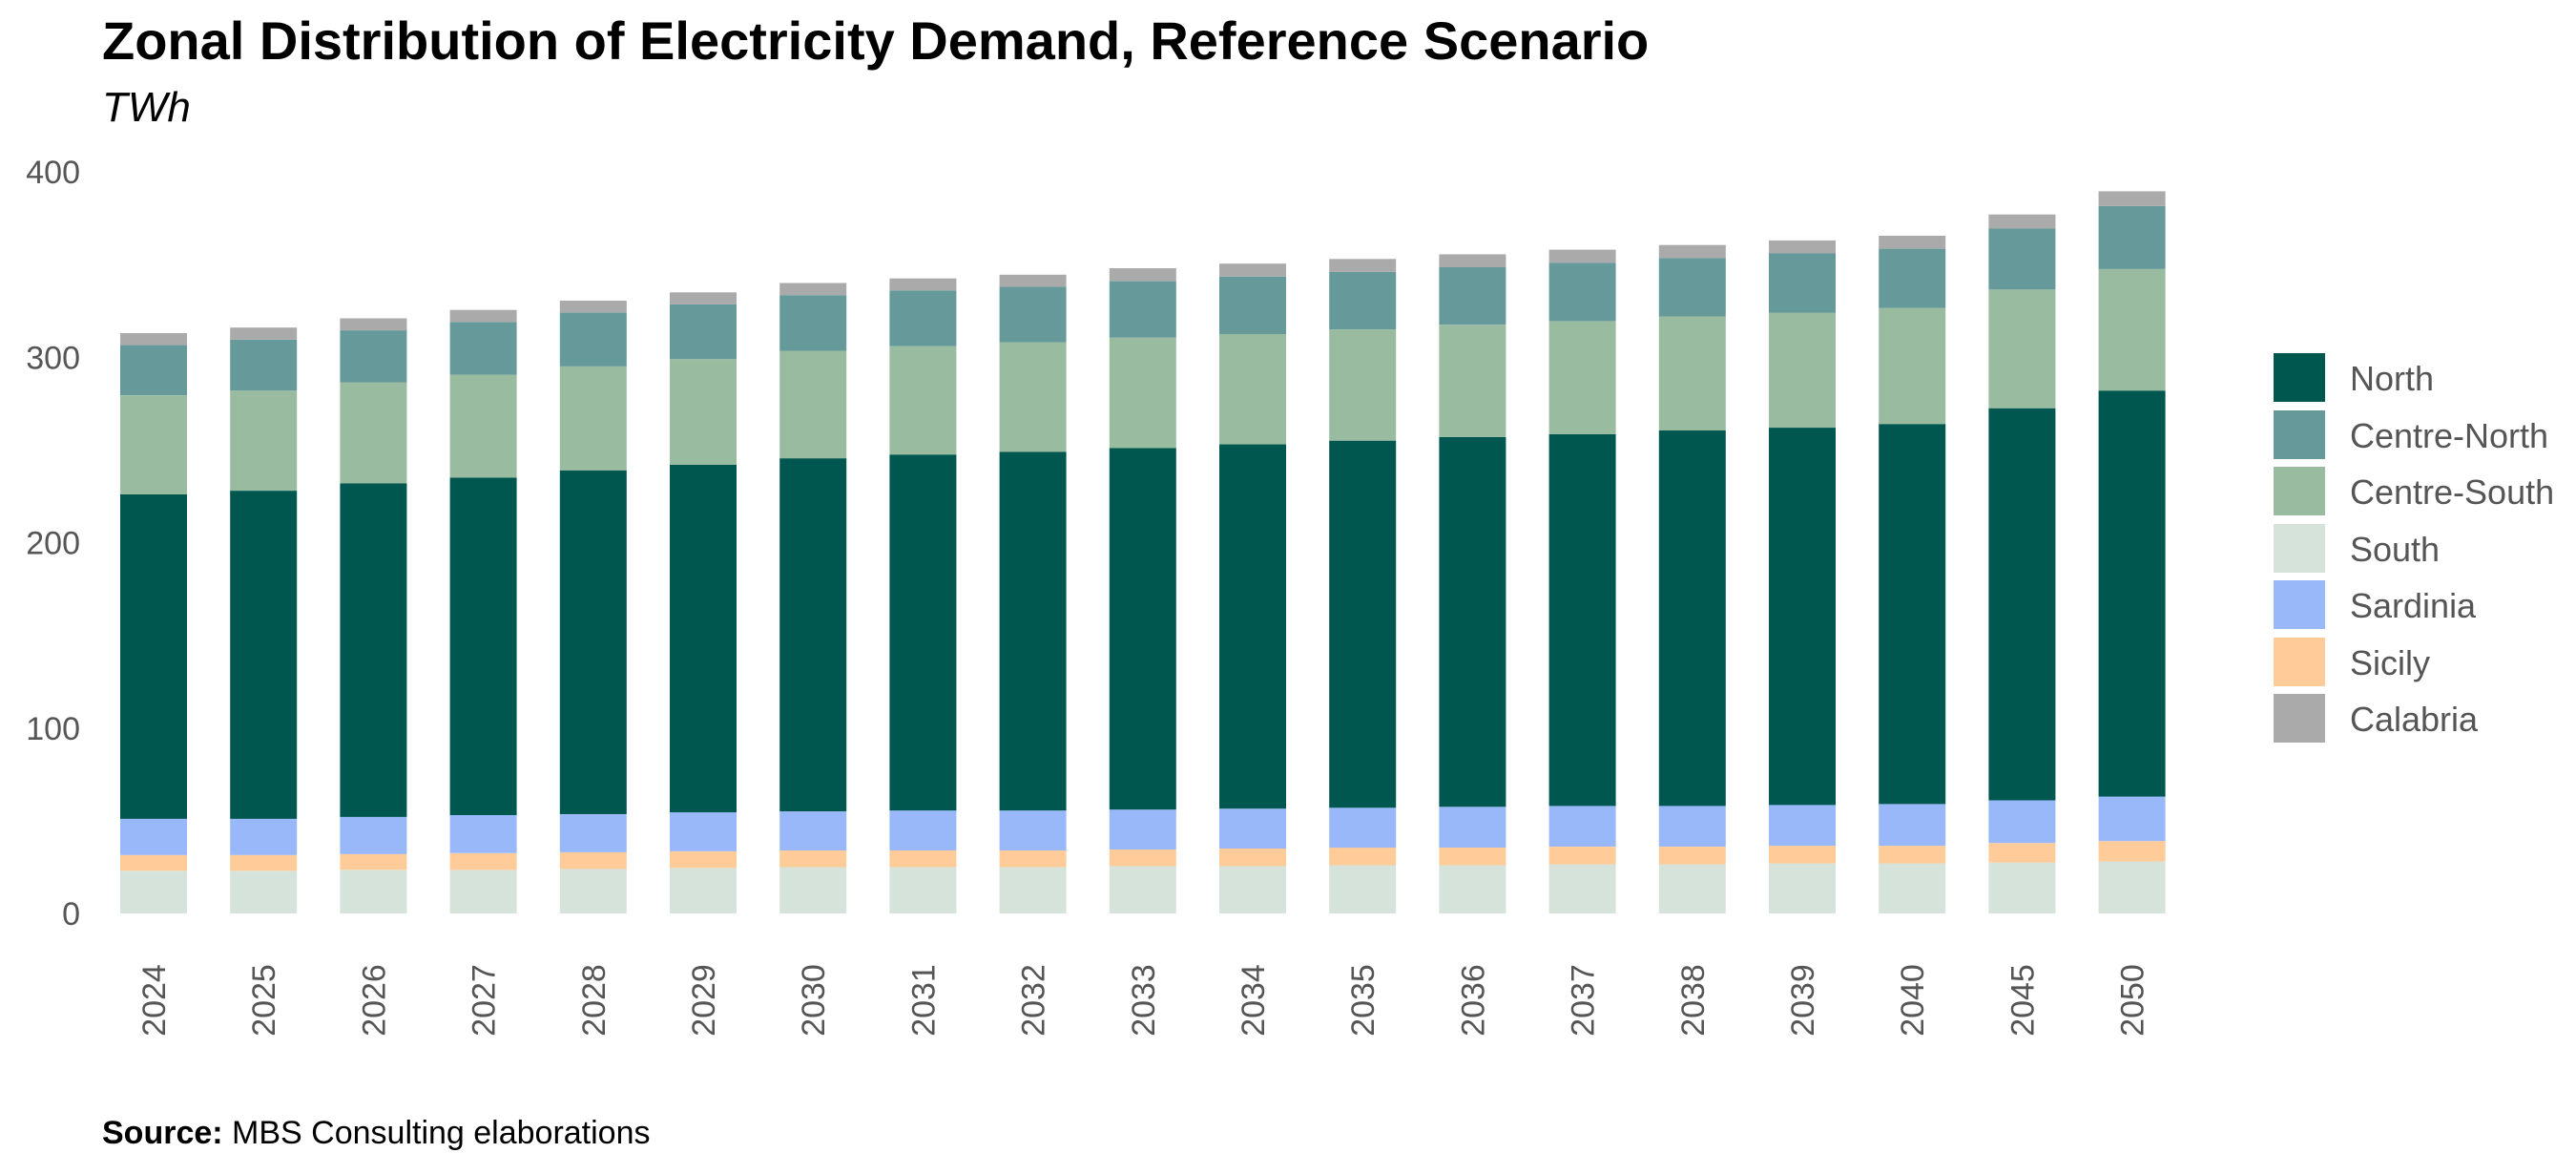  Describe the element at coordinates (154, 1000) in the screenshot. I see `x-tick-label: 2024` at that location.